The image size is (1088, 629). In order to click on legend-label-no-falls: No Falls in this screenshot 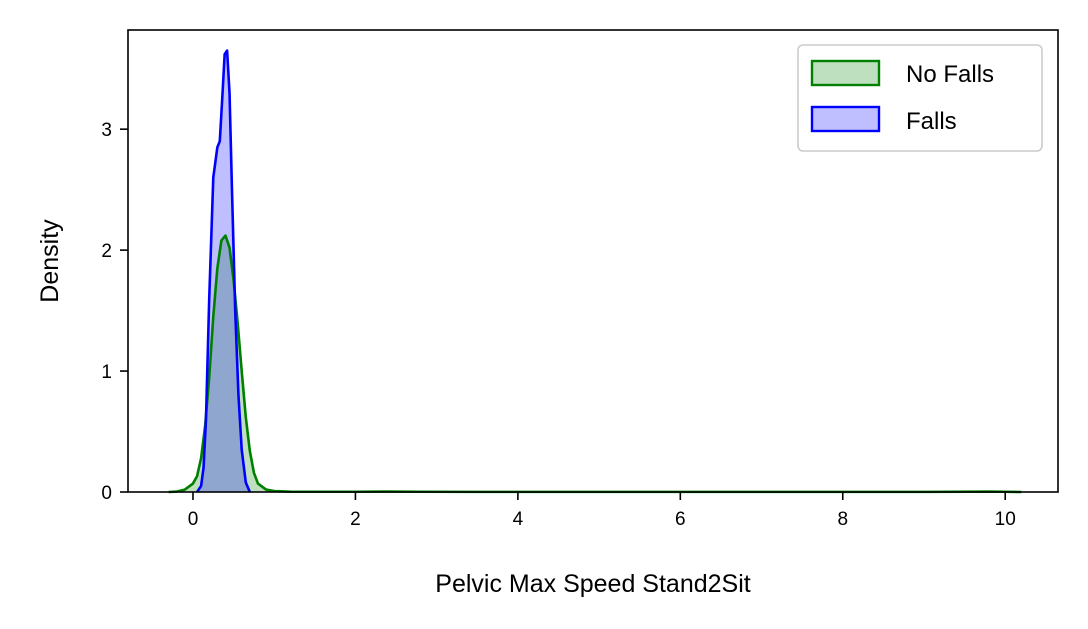, I will do `click(950, 74)`.